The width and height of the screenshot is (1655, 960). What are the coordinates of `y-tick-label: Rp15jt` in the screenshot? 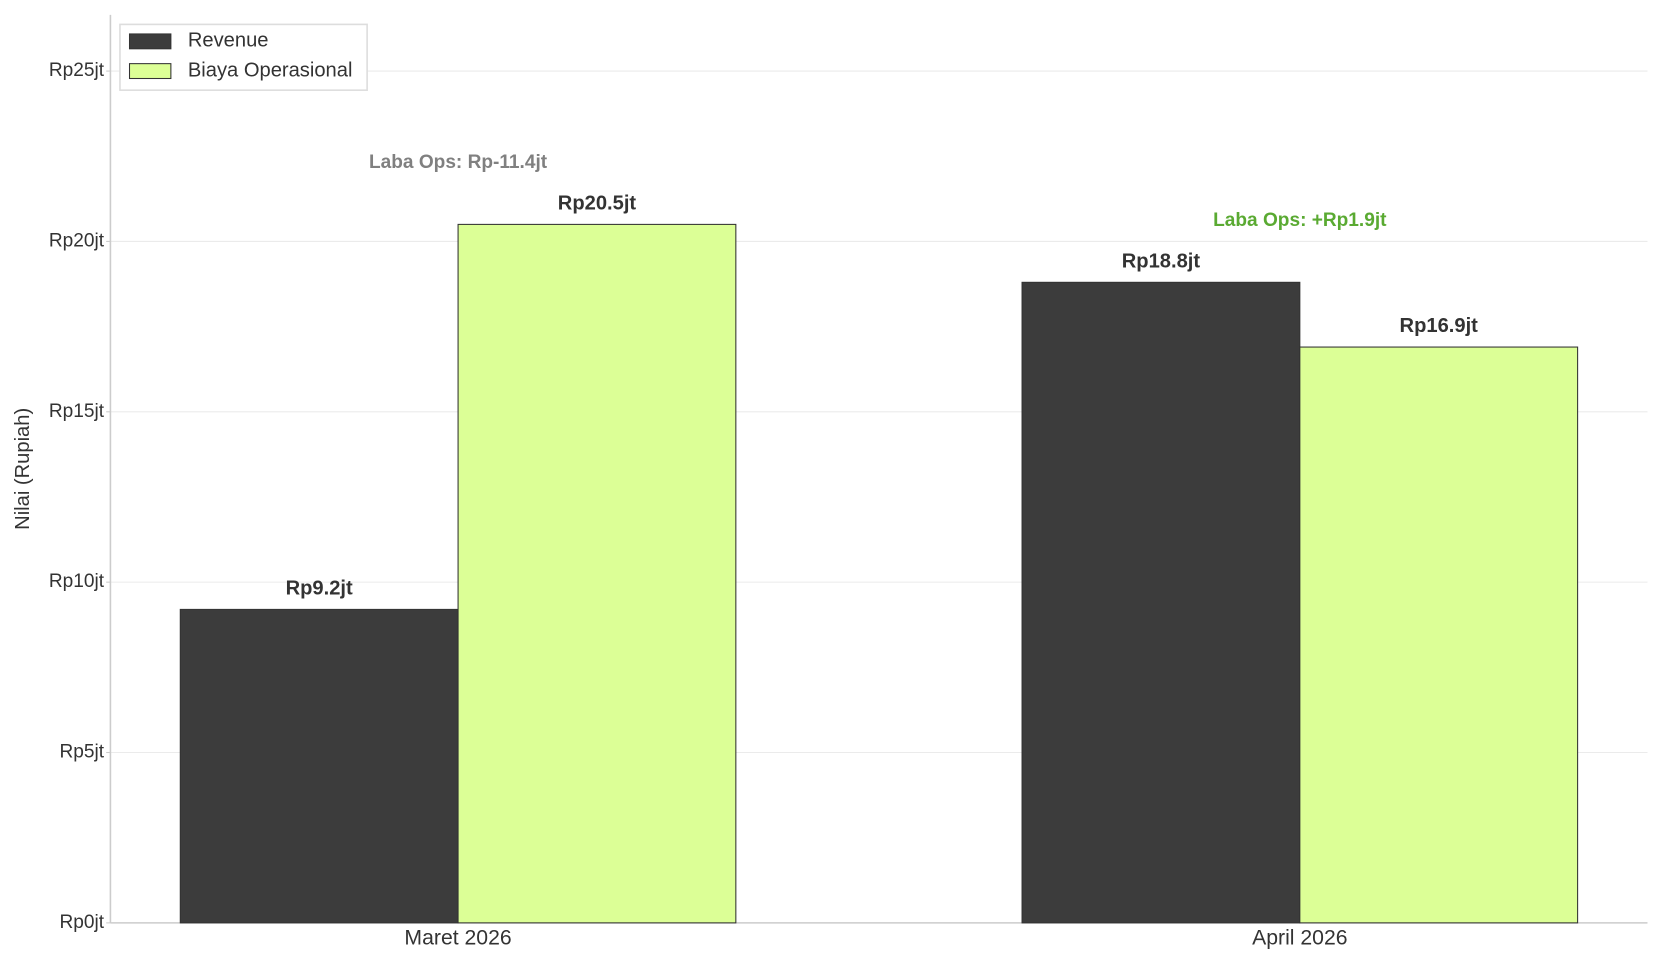 It's located at (77, 411).